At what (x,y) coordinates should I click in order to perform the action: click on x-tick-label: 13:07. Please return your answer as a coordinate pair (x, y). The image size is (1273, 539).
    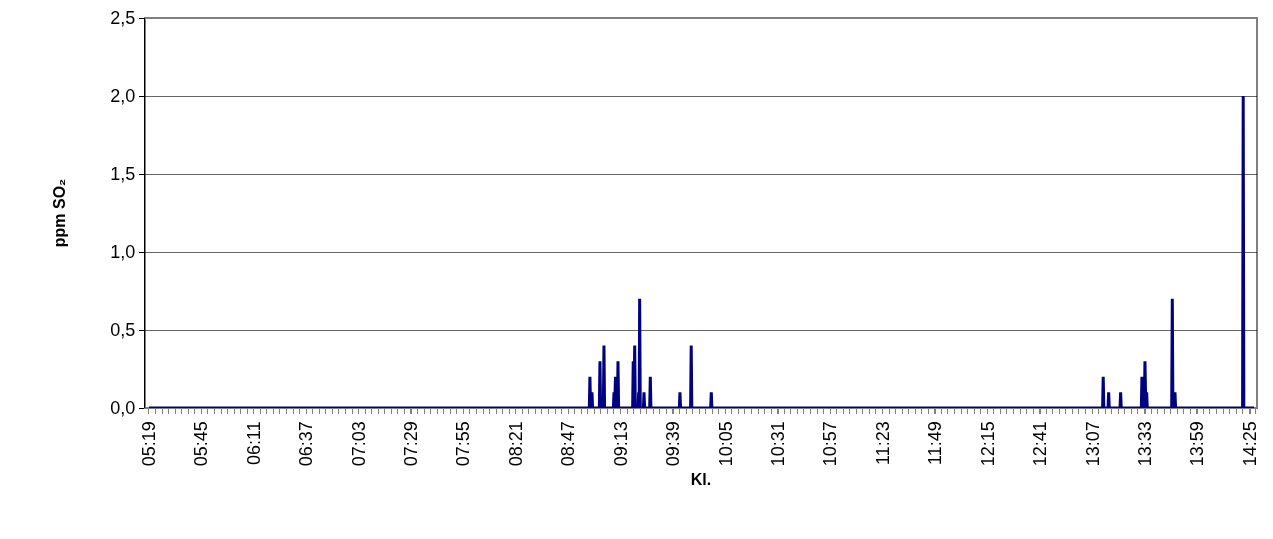
    Looking at the image, I should click on (1092, 444).